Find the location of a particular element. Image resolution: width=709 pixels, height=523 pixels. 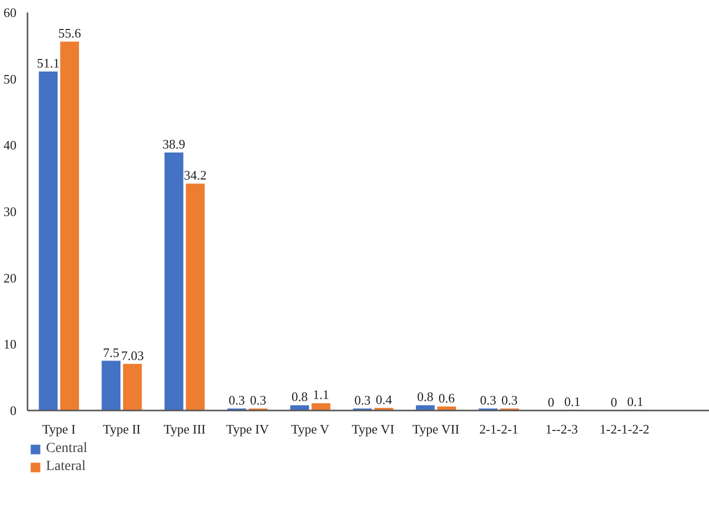

legend-label: Lateral is located at coordinates (66, 467).